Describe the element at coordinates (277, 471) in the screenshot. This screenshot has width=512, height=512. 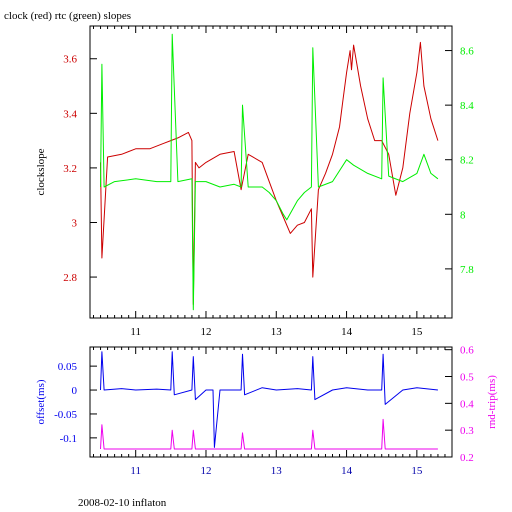
I see `bottom-x-tick-label: 13` at that location.